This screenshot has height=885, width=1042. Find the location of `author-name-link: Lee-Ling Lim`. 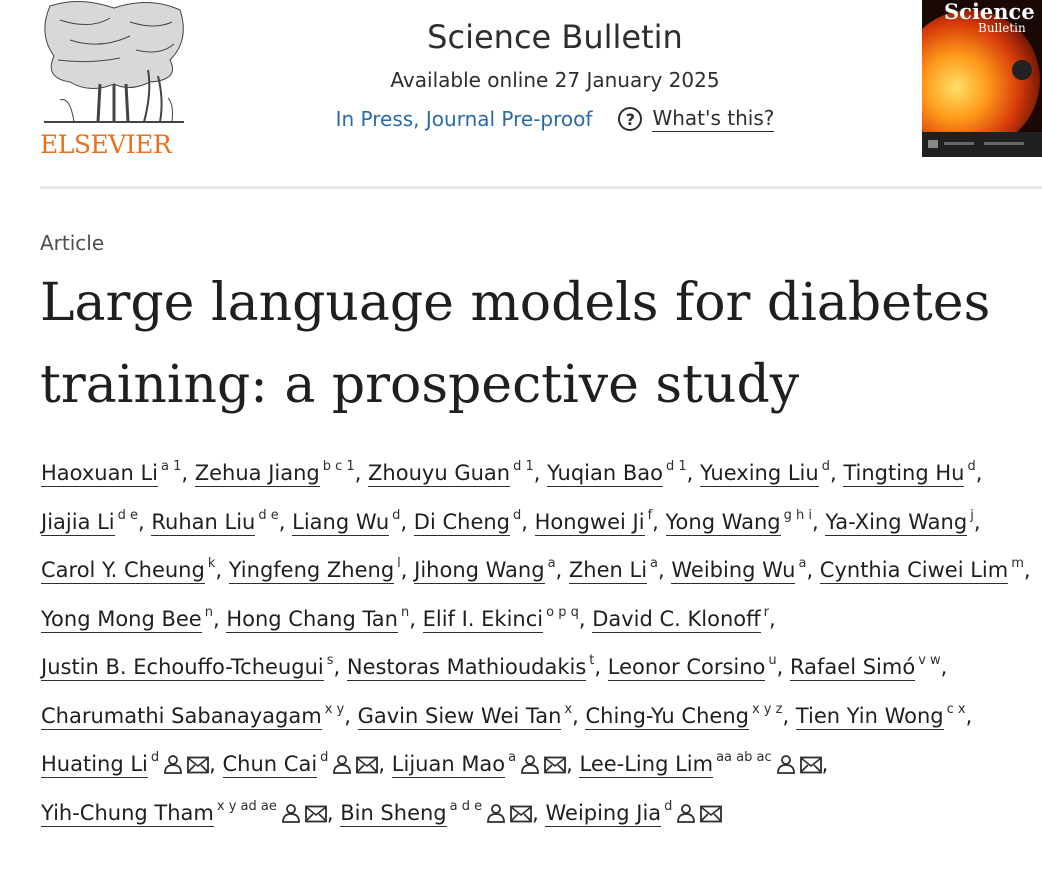

author-name-link: Lee-Ling Lim is located at coordinates (646, 765).